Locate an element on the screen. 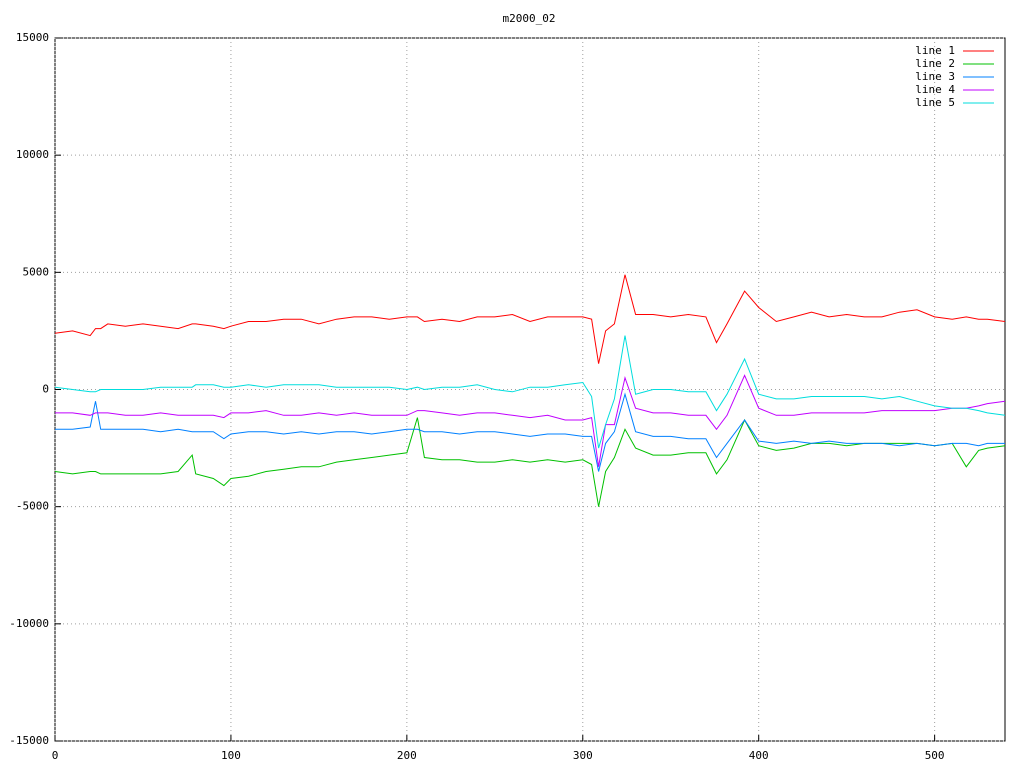 This screenshot has height=768, width=1024. legend-label: line 4 is located at coordinates (935, 89).